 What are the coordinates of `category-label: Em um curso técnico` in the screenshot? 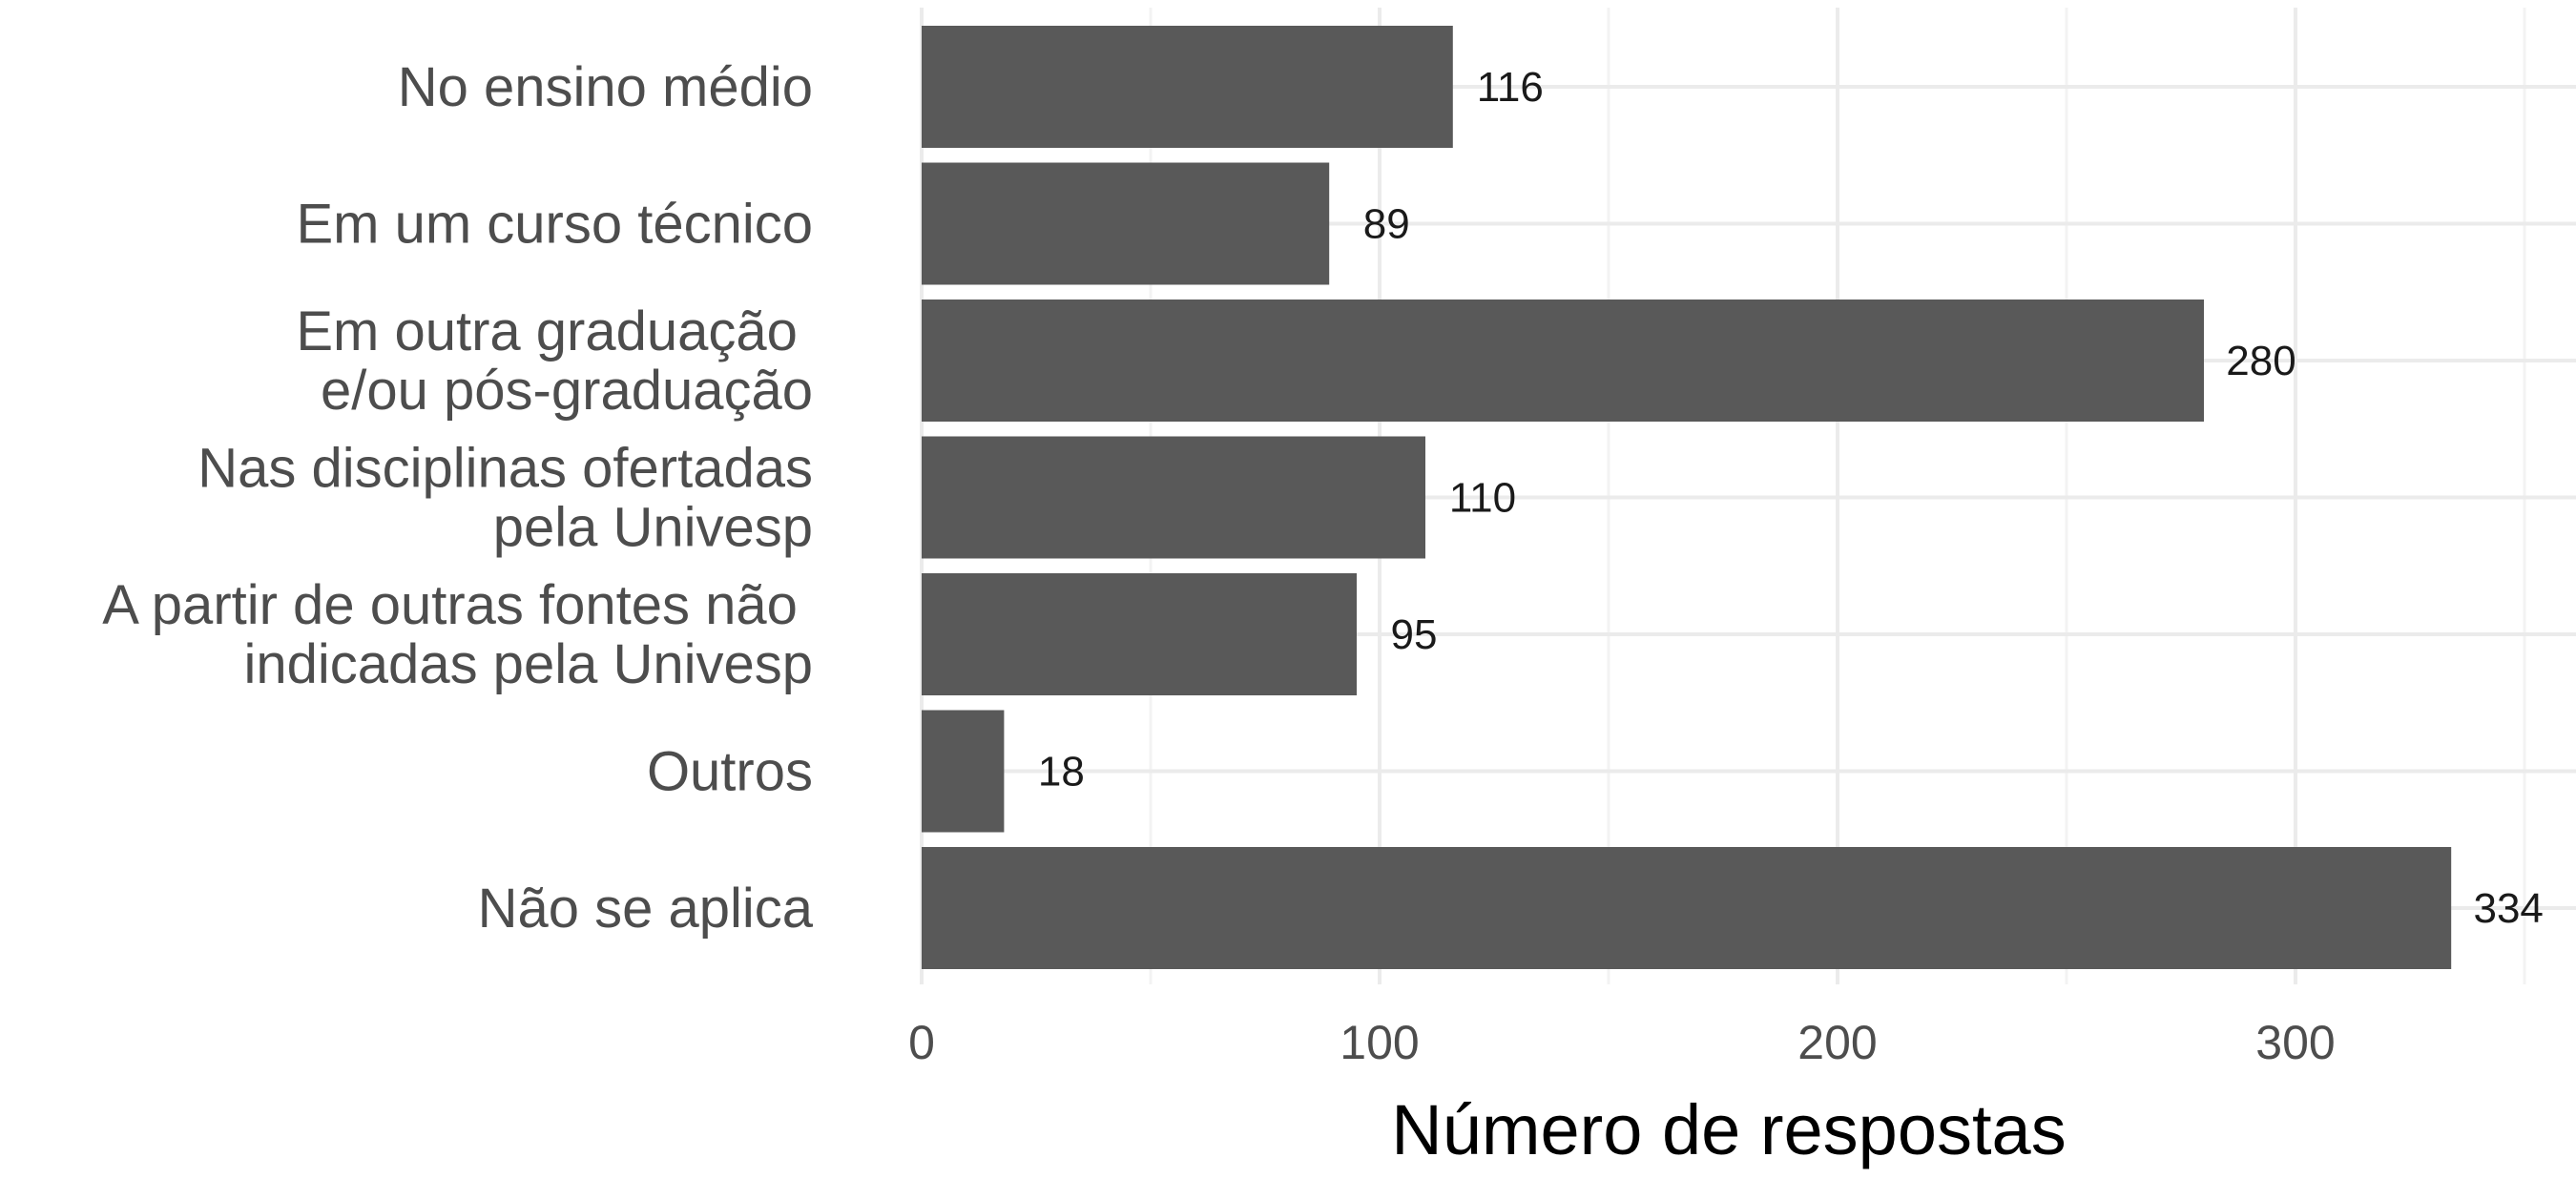 It's located at (554, 225).